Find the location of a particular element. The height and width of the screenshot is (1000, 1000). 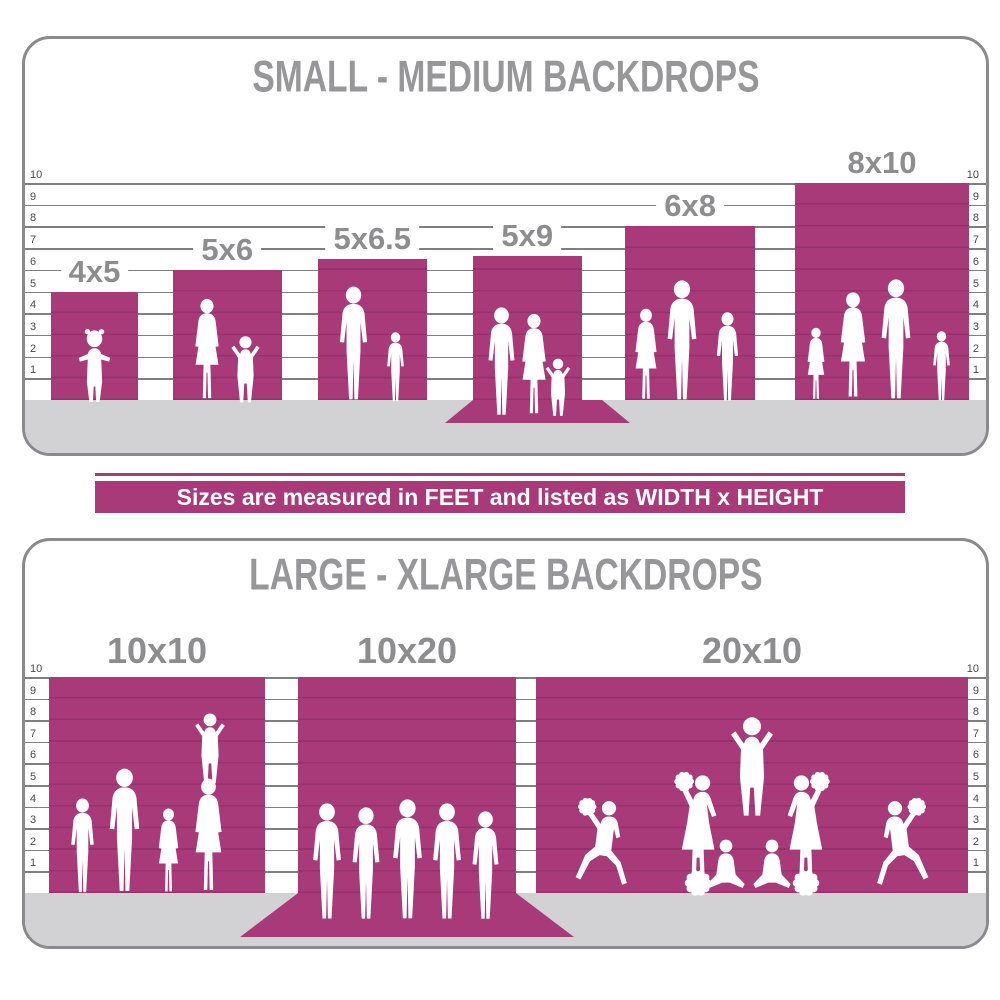

silhouettes-20x10 is located at coordinates (752, 806).